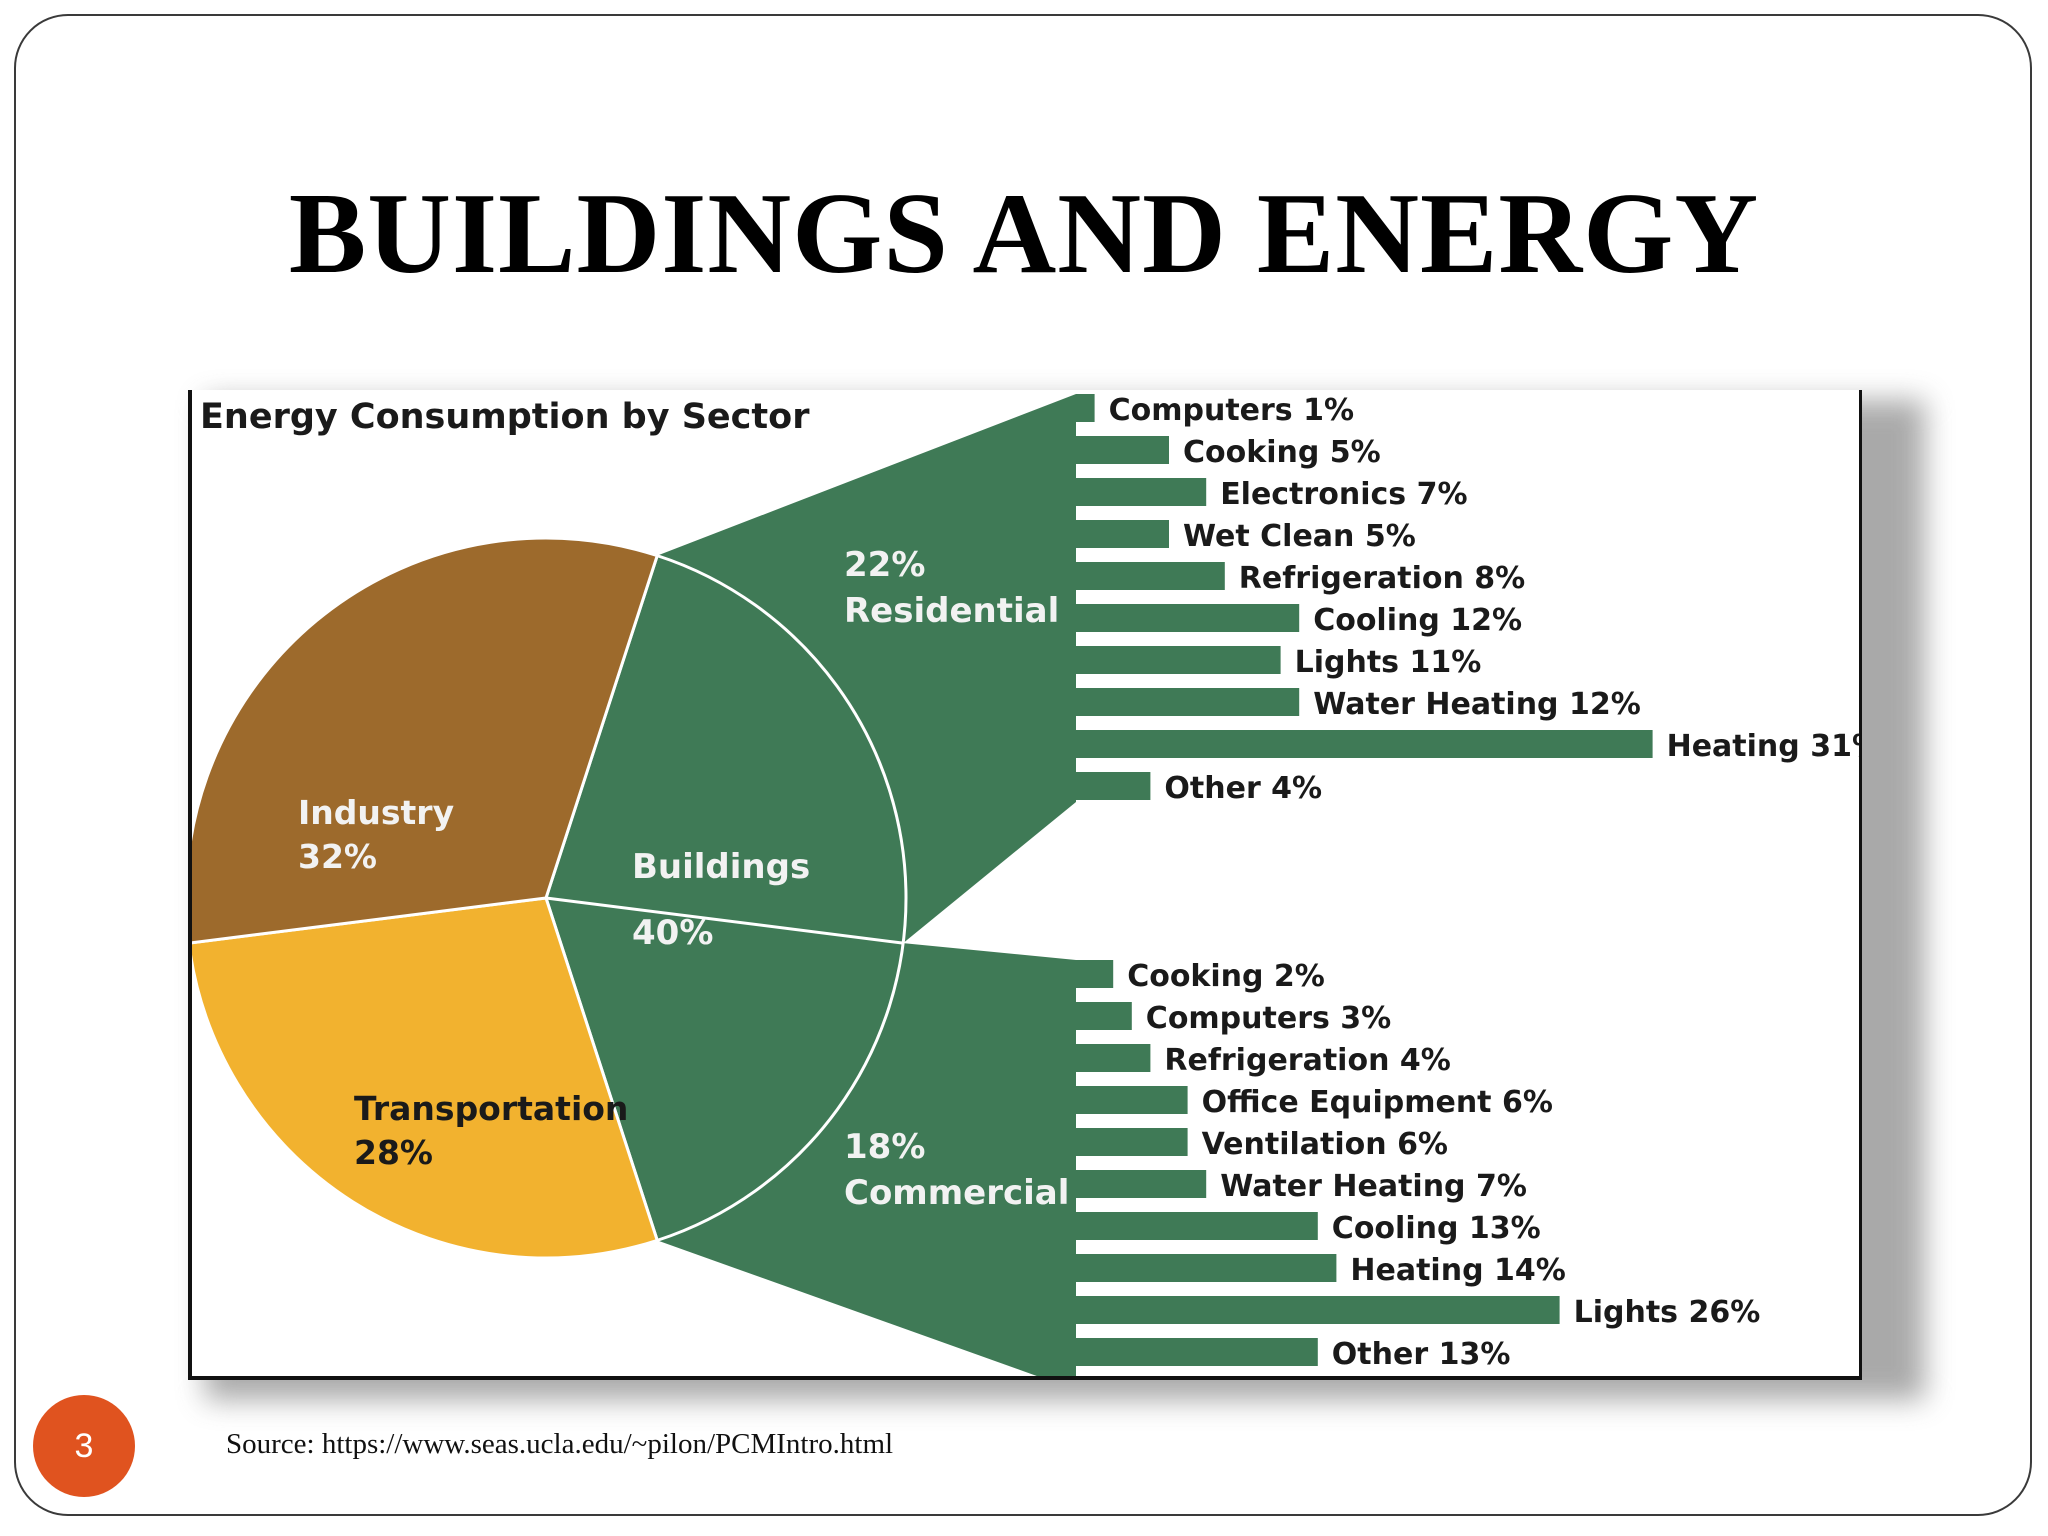 The image size is (2048, 1536). I want to click on pie-slice-industry, so click(426, 740).